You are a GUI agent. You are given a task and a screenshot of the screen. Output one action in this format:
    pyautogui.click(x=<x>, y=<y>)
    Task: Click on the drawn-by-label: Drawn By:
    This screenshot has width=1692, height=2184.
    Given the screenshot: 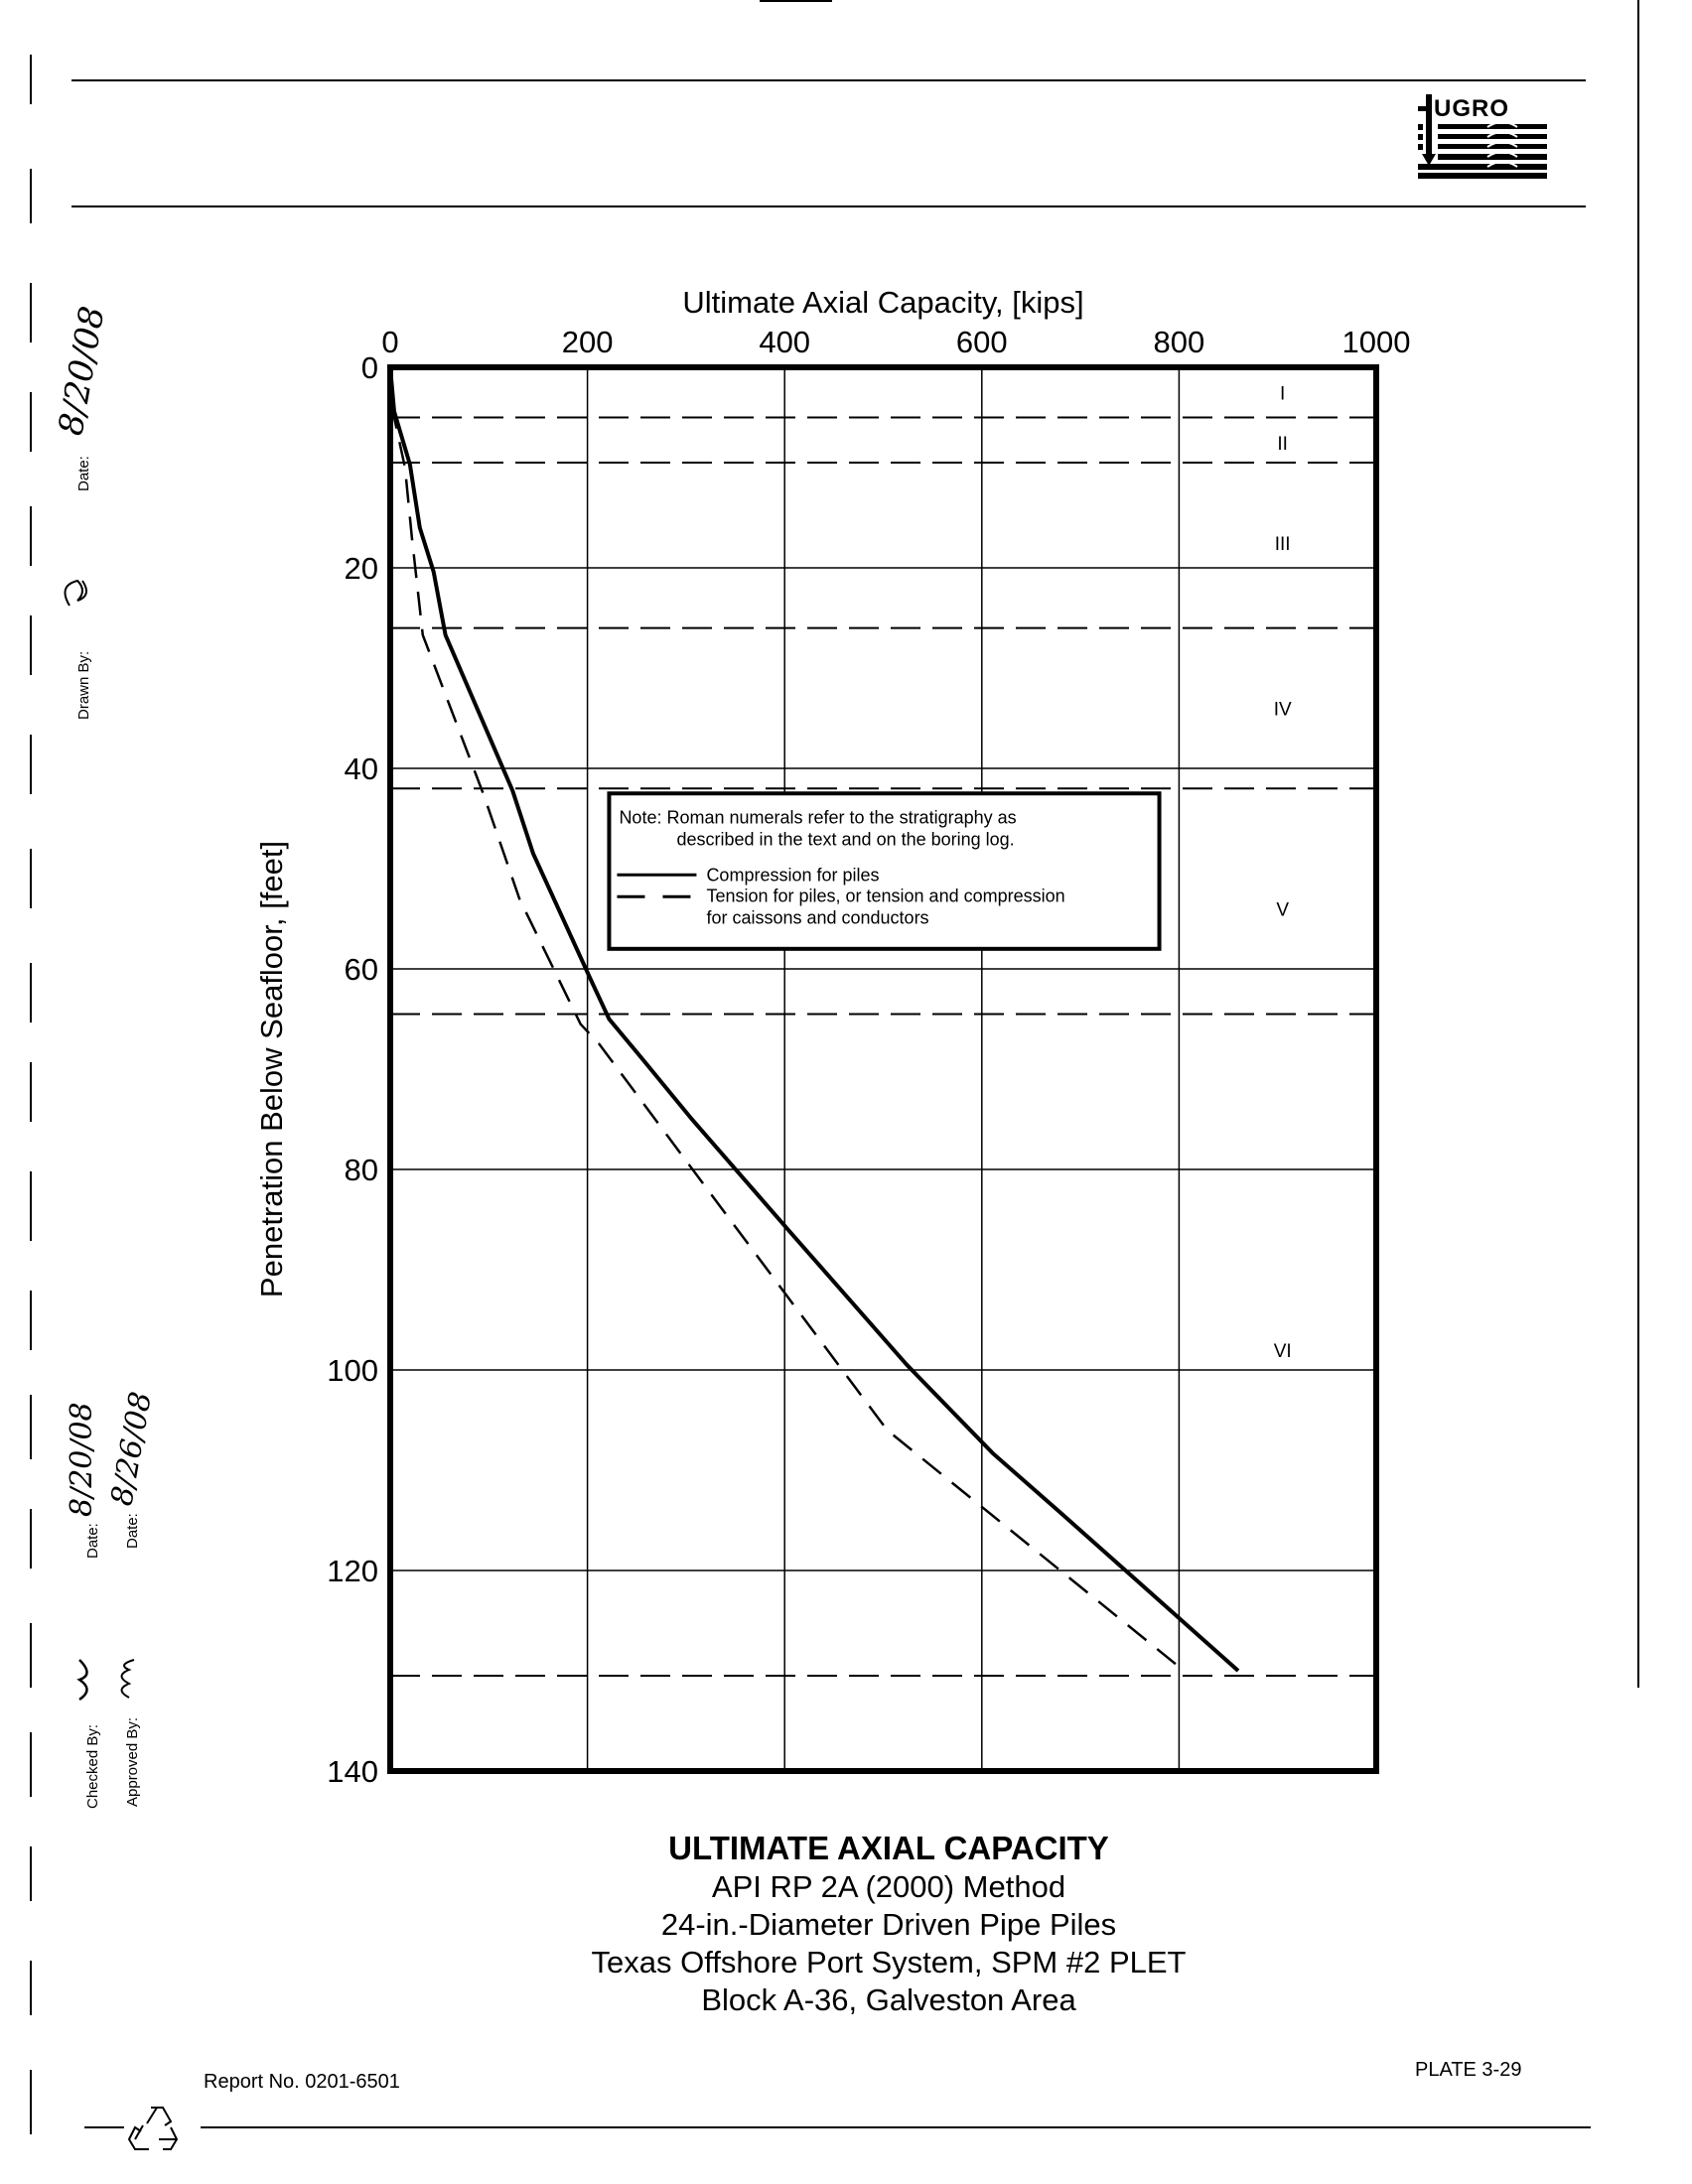 What is the action you would take?
    pyautogui.click(x=83, y=685)
    